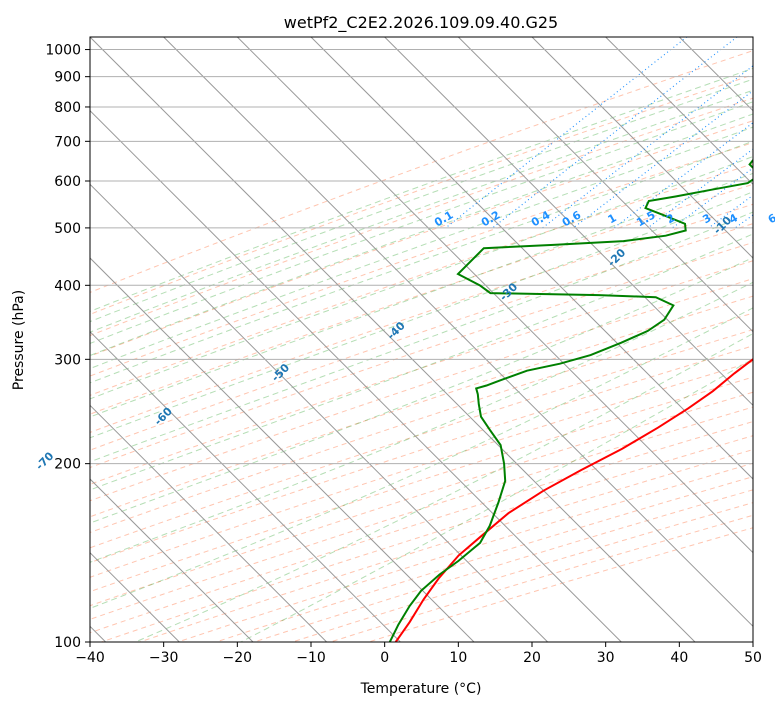 The height and width of the screenshot is (708, 775). Describe the element at coordinates (418, 654) in the screenshot. I see `x-axis-ticks: −40 −30 −20 −10 0 10 20 30 40 50` at that location.